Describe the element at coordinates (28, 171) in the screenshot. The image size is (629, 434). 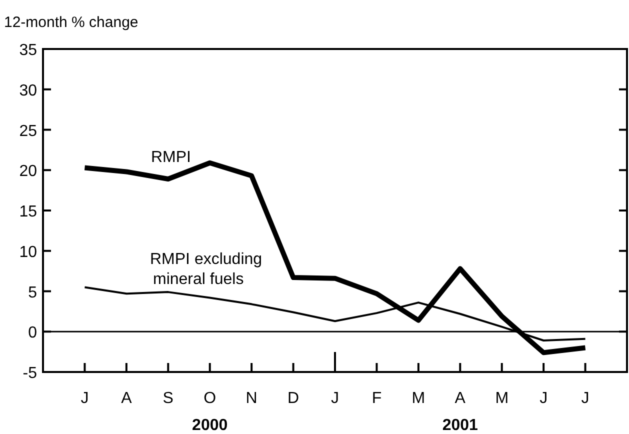
I see `y-tick-label: 20` at that location.